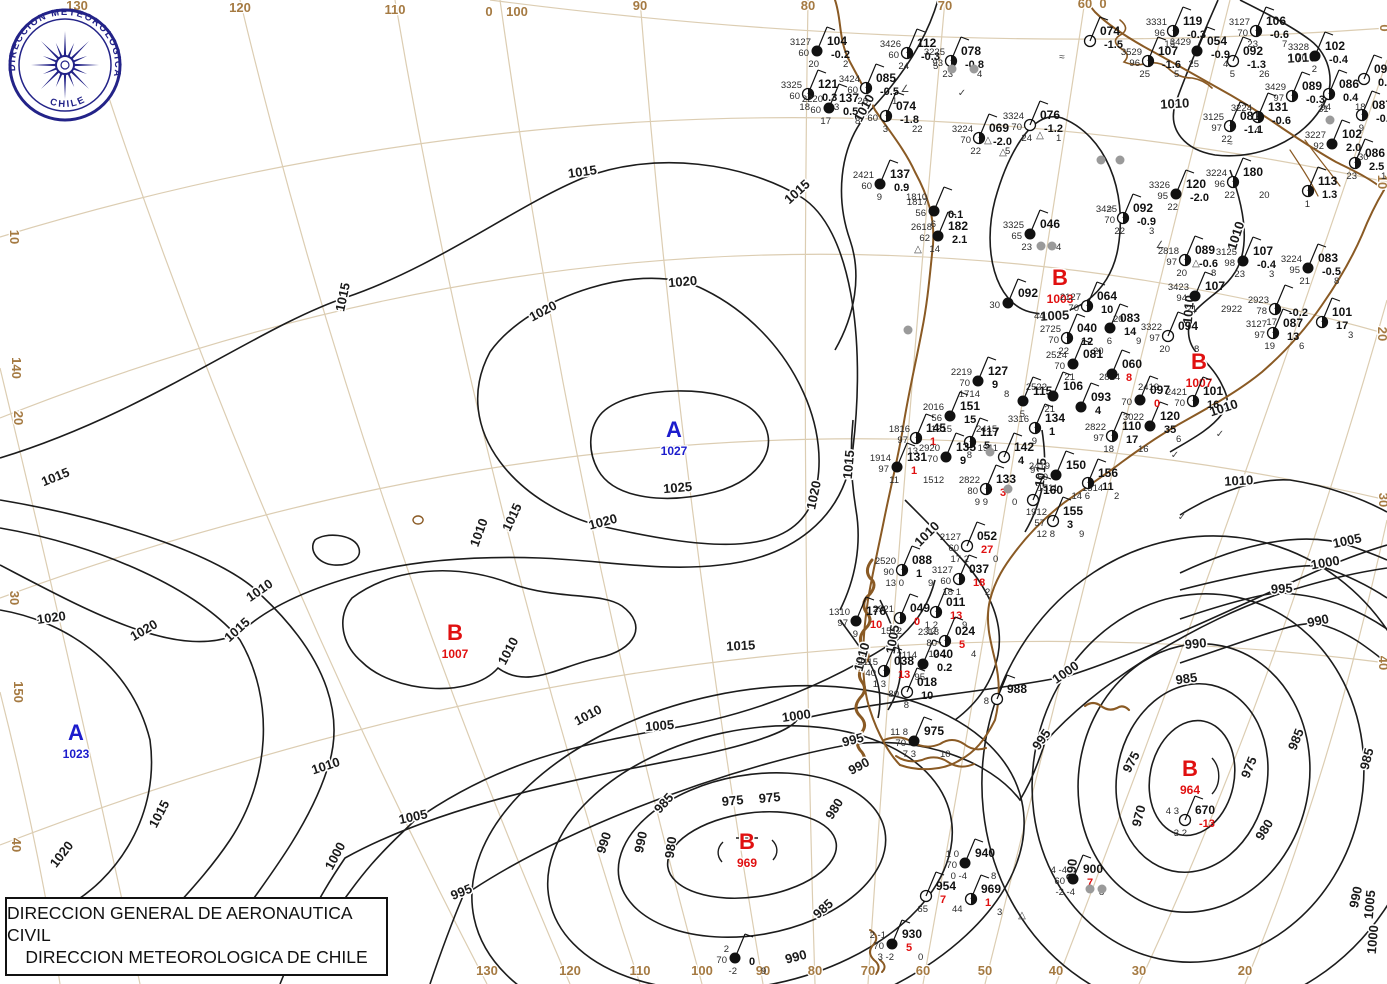  Describe the element at coordinates (970, 406) in the screenshot. I see `station-id: 151` at that location.